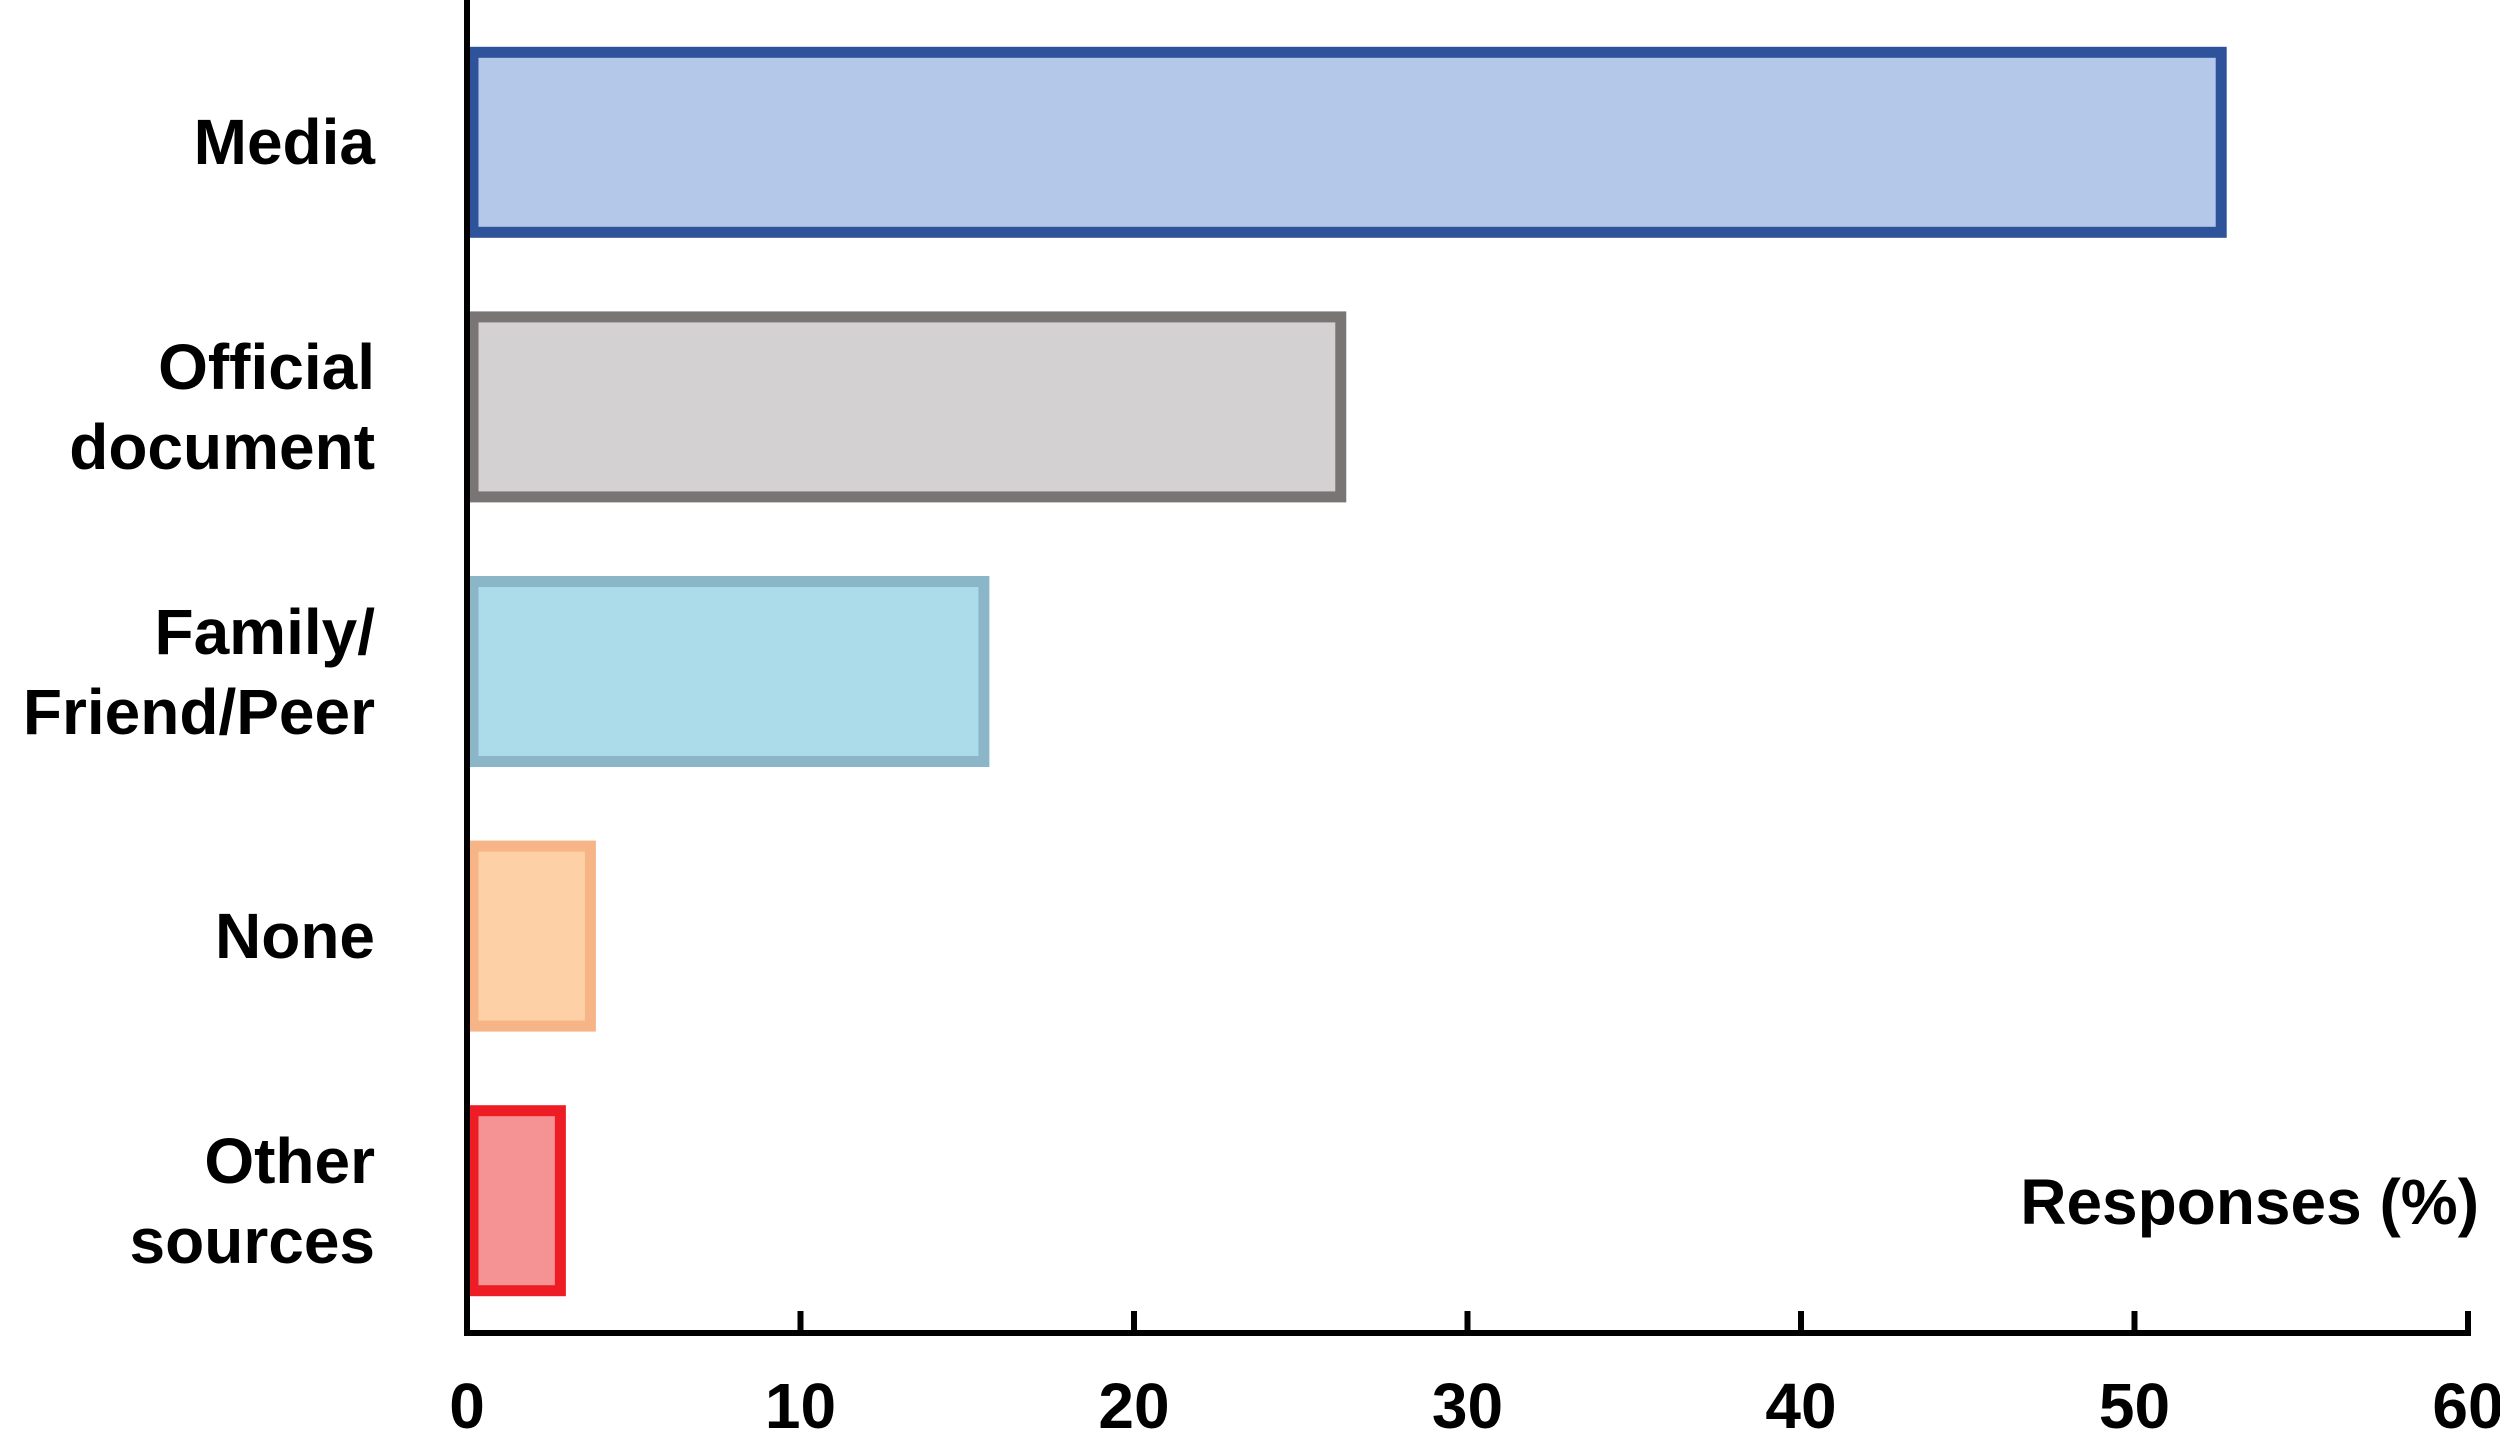 The width and height of the screenshot is (2500, 1438). Describe the element at coordinates (2466, 1404) in the screenshot. I see `x-tick-label: 60` at that location.